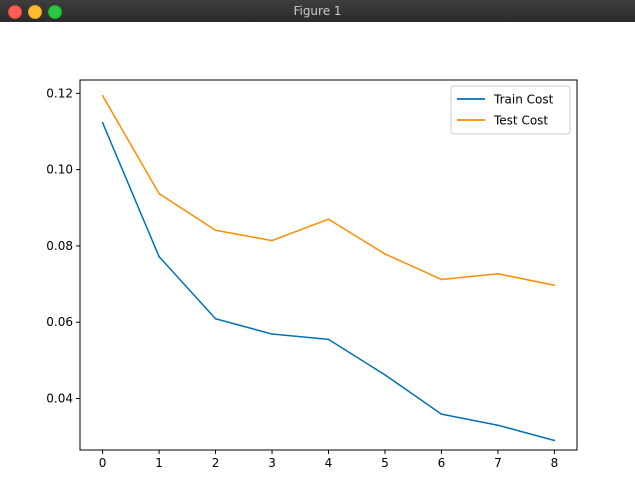 The width and height of the screenshot is (635, 499). Describe the element at coordinates (520, 121) in the screenshot. I see `legend-label: Test Cost` at that location.